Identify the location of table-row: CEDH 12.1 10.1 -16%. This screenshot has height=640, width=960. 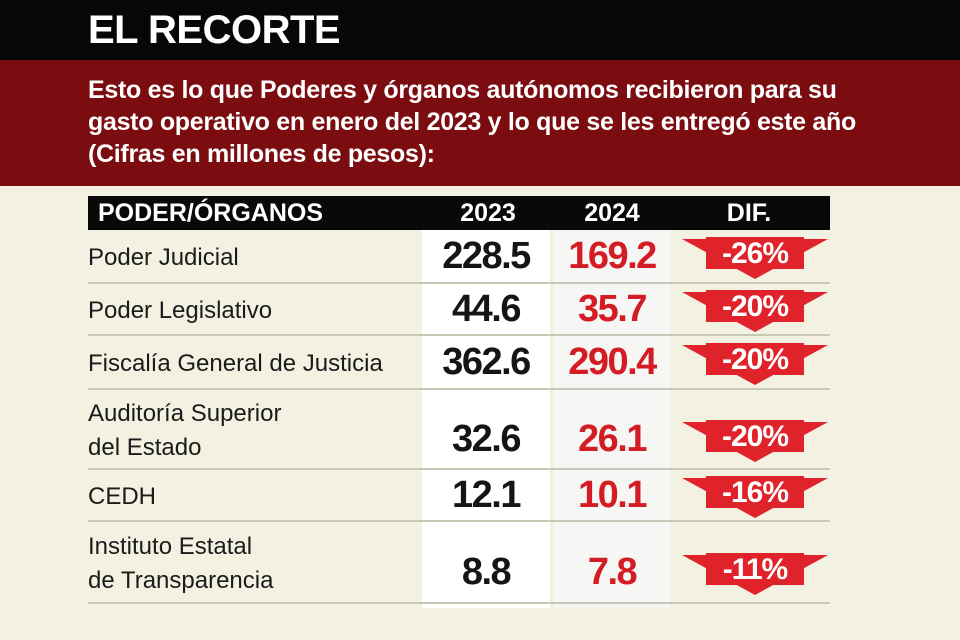
(459, 496).